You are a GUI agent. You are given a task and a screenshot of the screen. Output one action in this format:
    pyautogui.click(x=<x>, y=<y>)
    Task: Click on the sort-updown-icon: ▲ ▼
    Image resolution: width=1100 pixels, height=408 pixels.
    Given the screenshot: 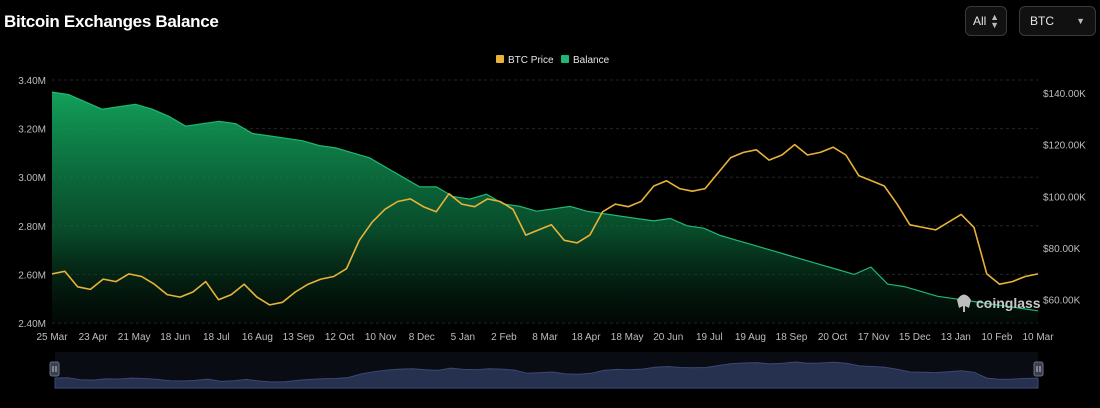 What is the action you would take?
    pyautogui.click(x=994, y=21)
    